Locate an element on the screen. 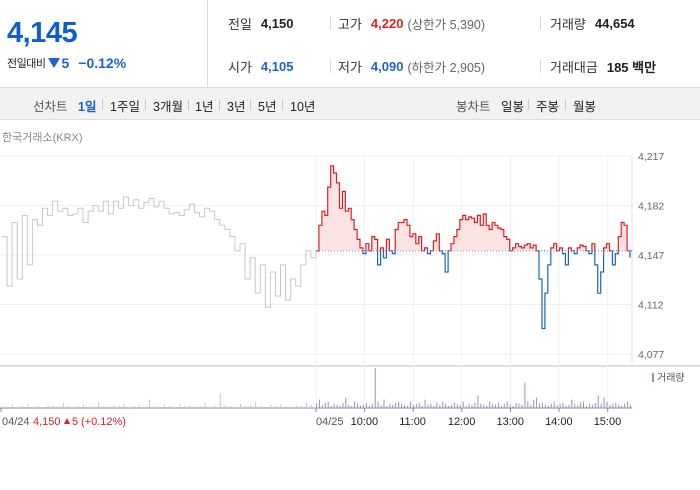  tab-weekly-candle: 주봉 is located at coordinates (548, 107).